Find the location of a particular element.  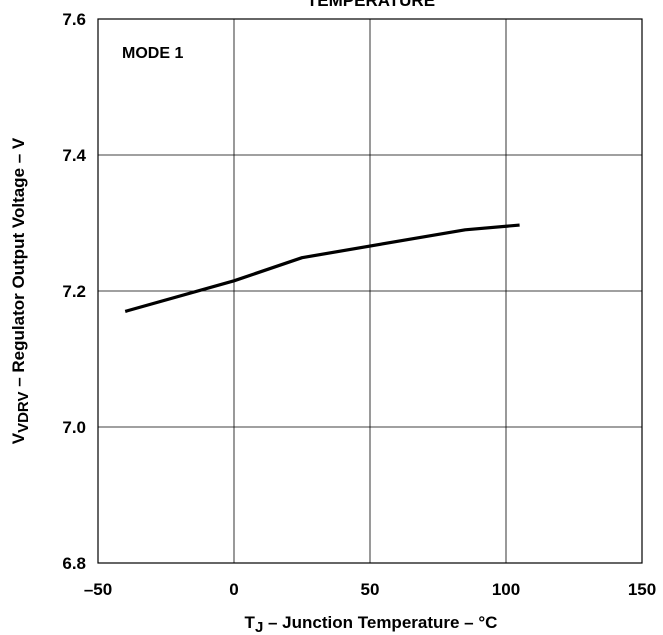

mode-annotation: MODE 1 is located at coordinates (152, 53).